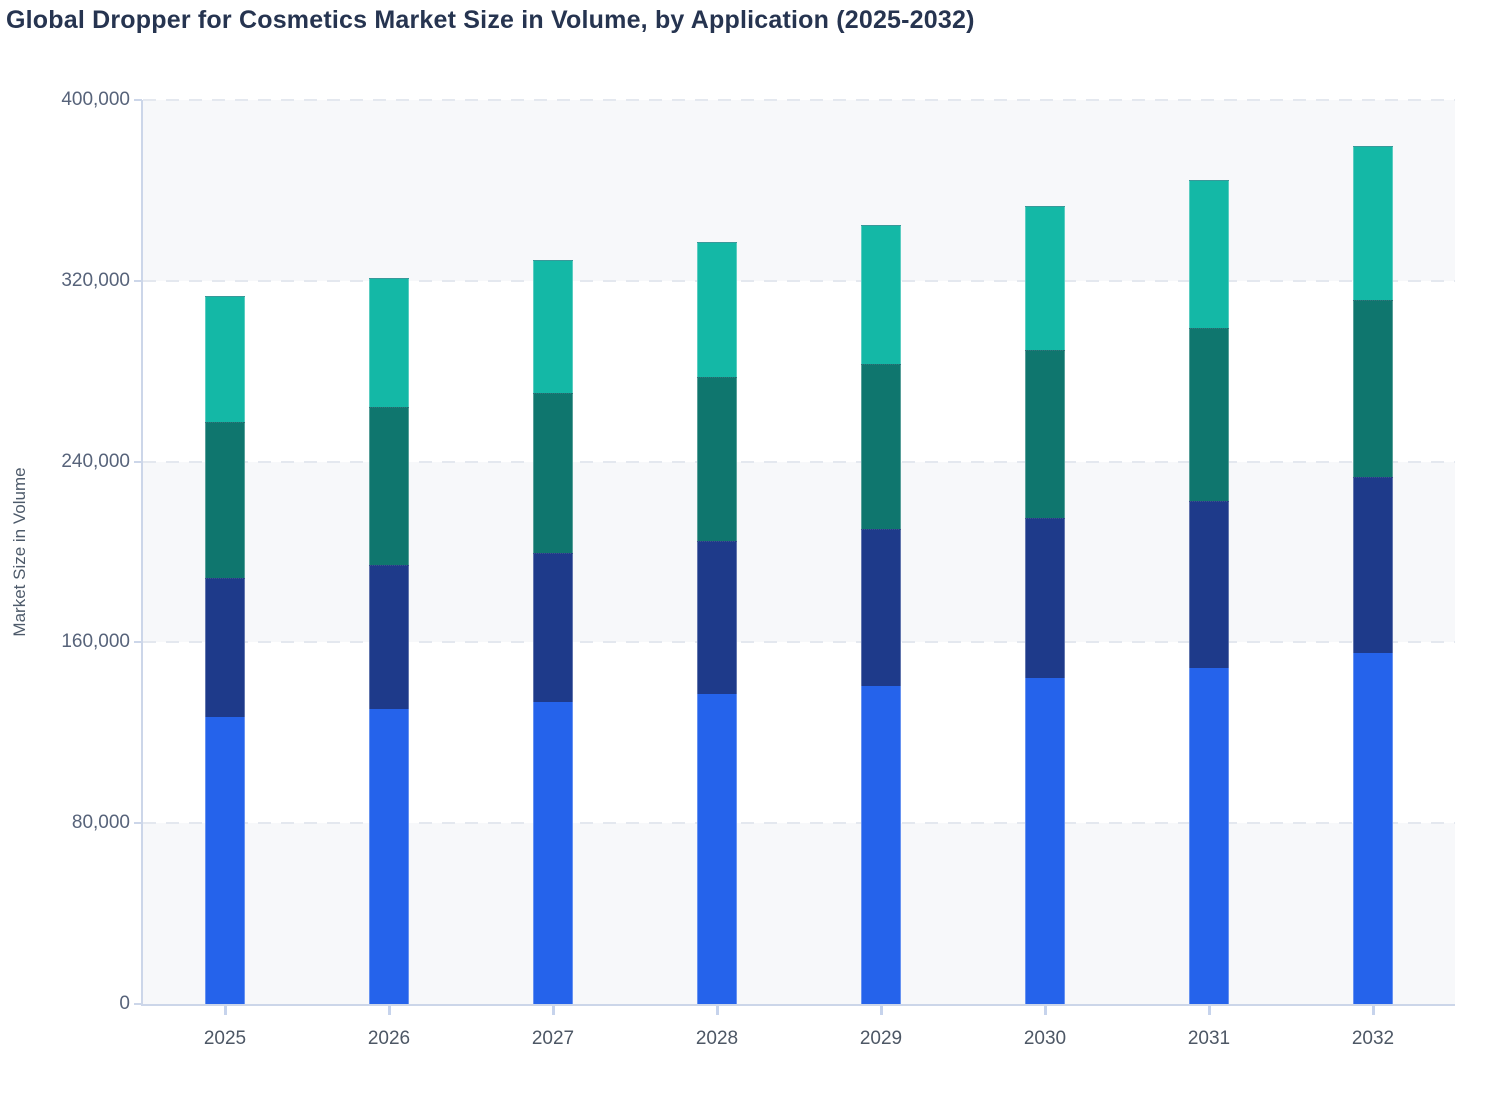 The image size is (1508, 1120). I want to click on y-tick-label: 160,000, so click(95, 642).